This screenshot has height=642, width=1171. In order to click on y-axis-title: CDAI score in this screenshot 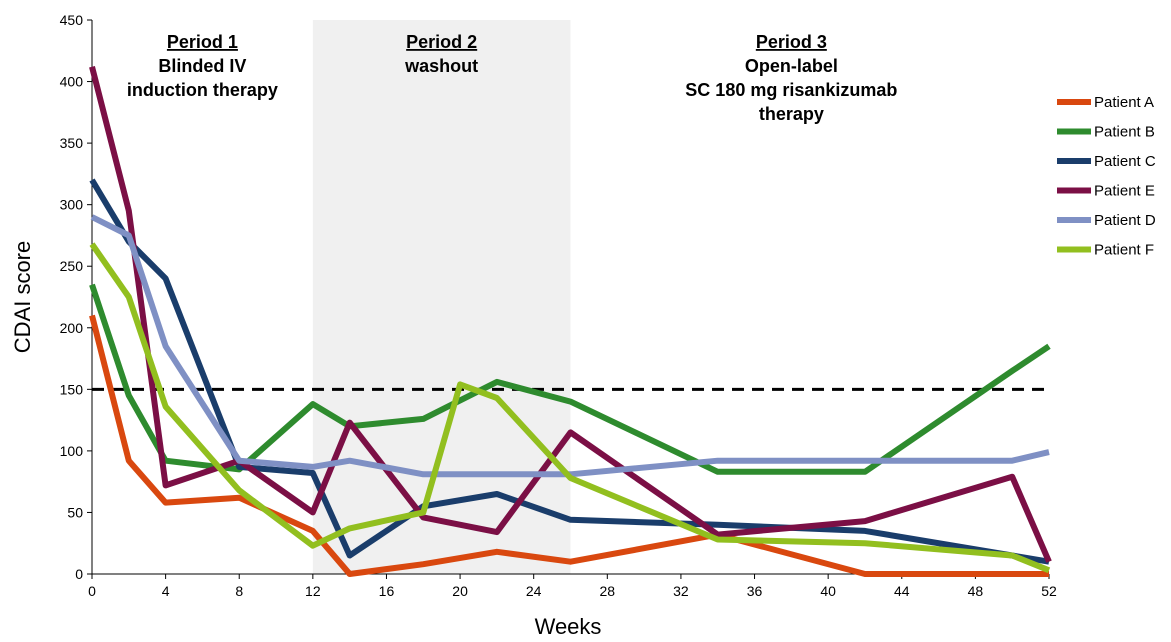, I will do `click(22, 297)`.